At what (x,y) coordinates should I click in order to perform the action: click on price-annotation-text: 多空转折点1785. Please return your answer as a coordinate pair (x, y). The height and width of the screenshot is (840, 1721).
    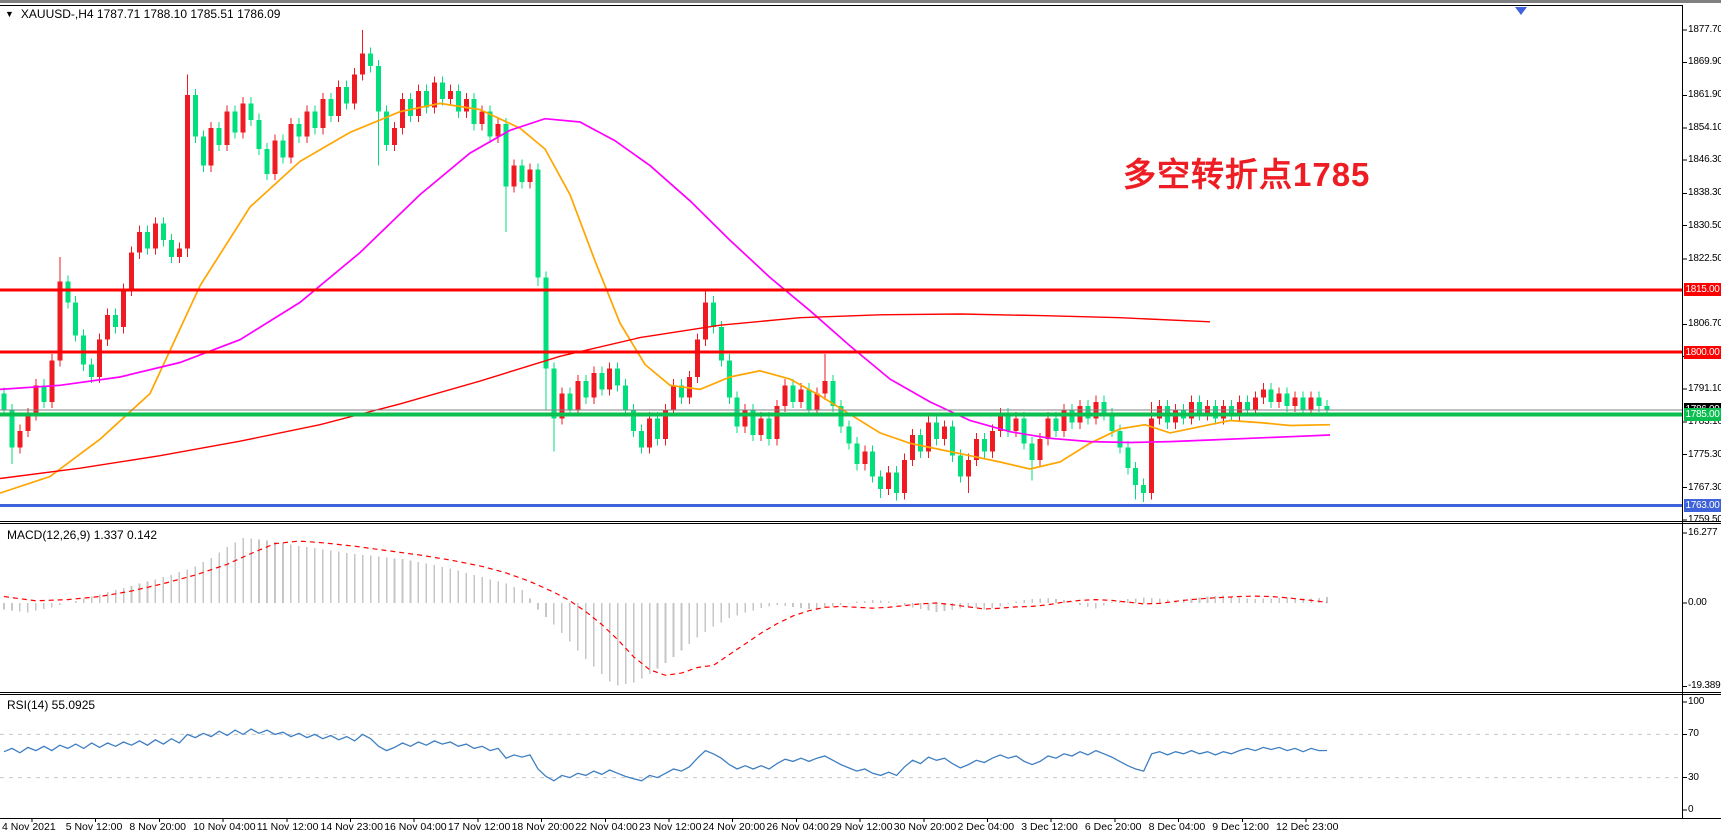
    Looking at the image, I should click on (1247, 174).